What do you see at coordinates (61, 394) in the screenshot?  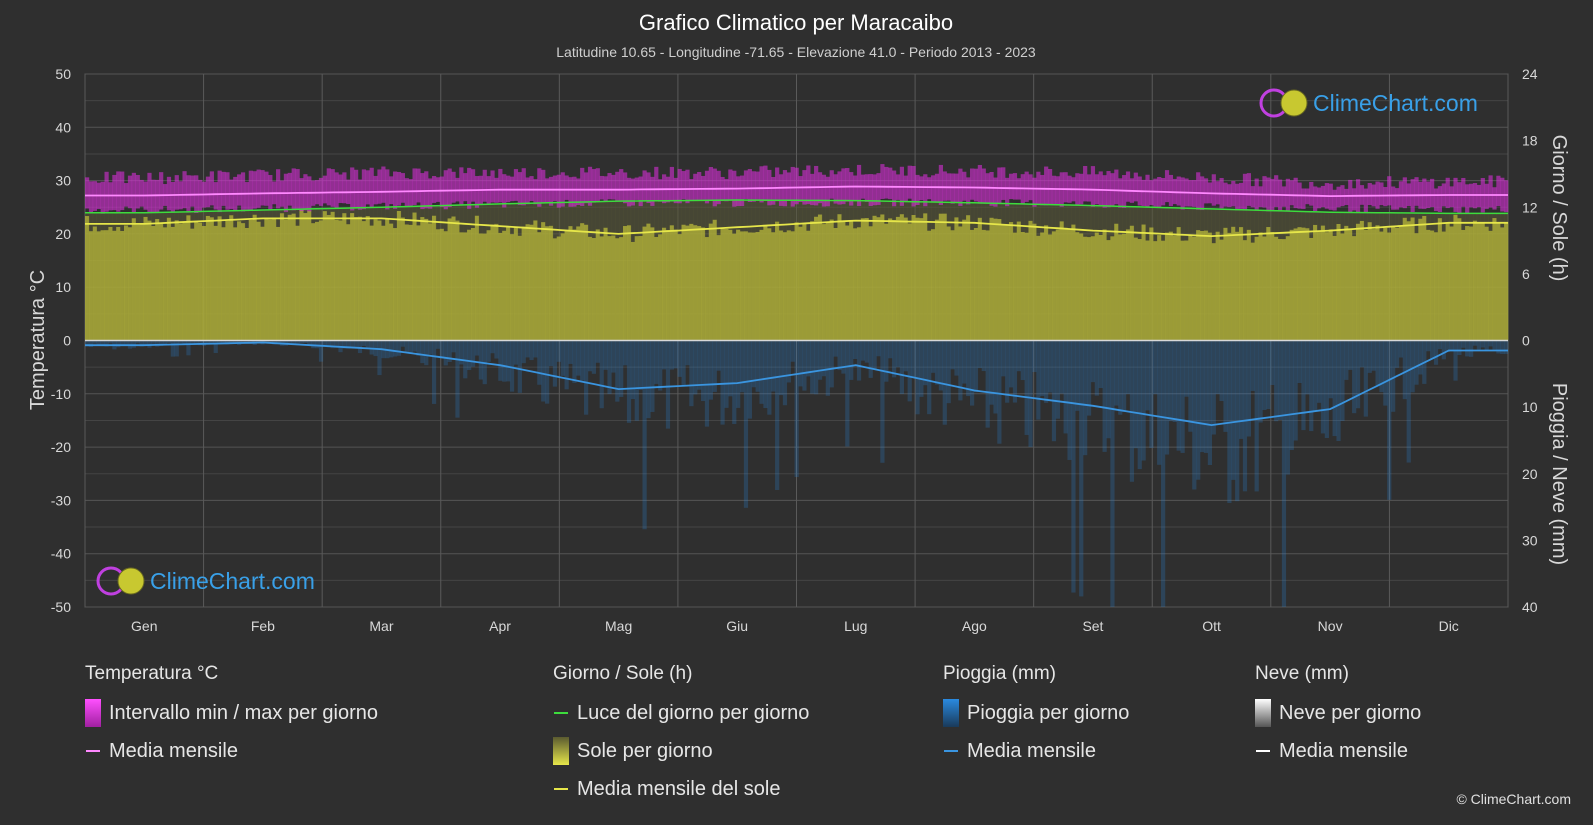 I see `y-left-tick: -10` at bounding box center [61, 394].